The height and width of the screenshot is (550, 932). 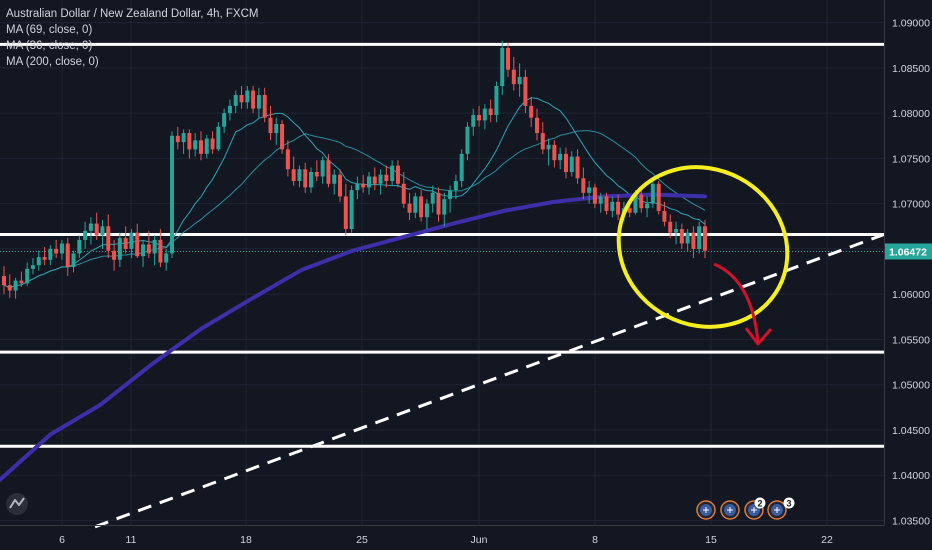 I want to click on down-arrow-head, so click(x=758, y=336).